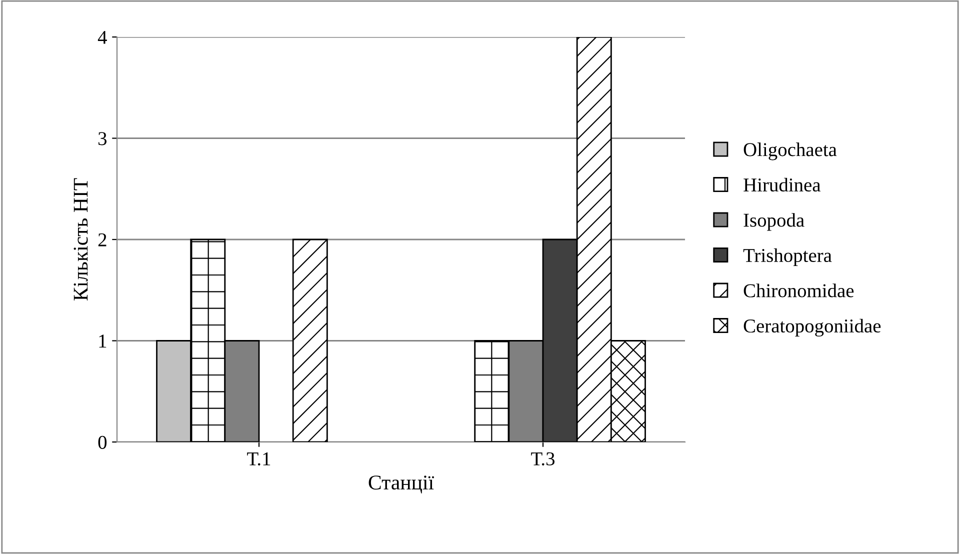 The width and height of the screenshot is (960, 554). What do you see at coordinates (790, 151) in the screenshot?
I see `legend-label: Oligochaeta` at bounding box center [790, 151].